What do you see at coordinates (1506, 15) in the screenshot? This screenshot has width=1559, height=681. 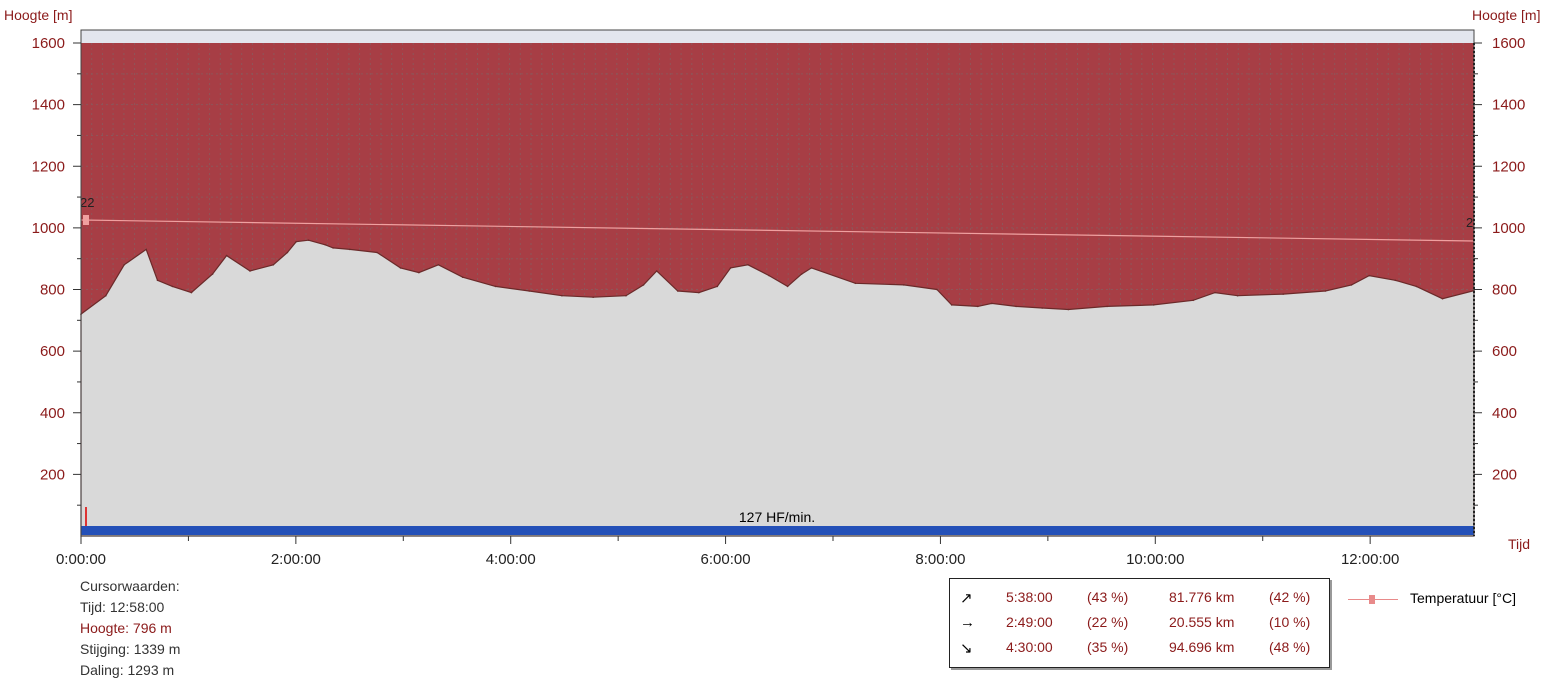 I see `y-axis-right-title: Hoogte [m]` at bounding box center [1506, 15].